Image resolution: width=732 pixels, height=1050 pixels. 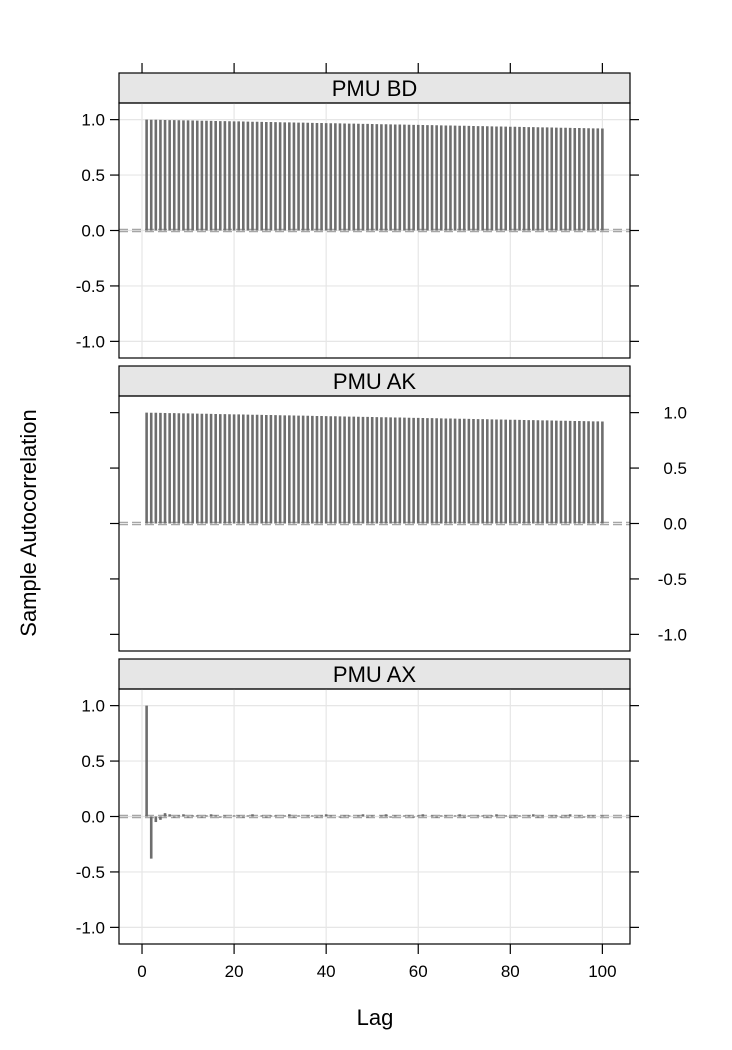 I want to click on panel-strip-label: PMU AK, so click(x=374, y=381).